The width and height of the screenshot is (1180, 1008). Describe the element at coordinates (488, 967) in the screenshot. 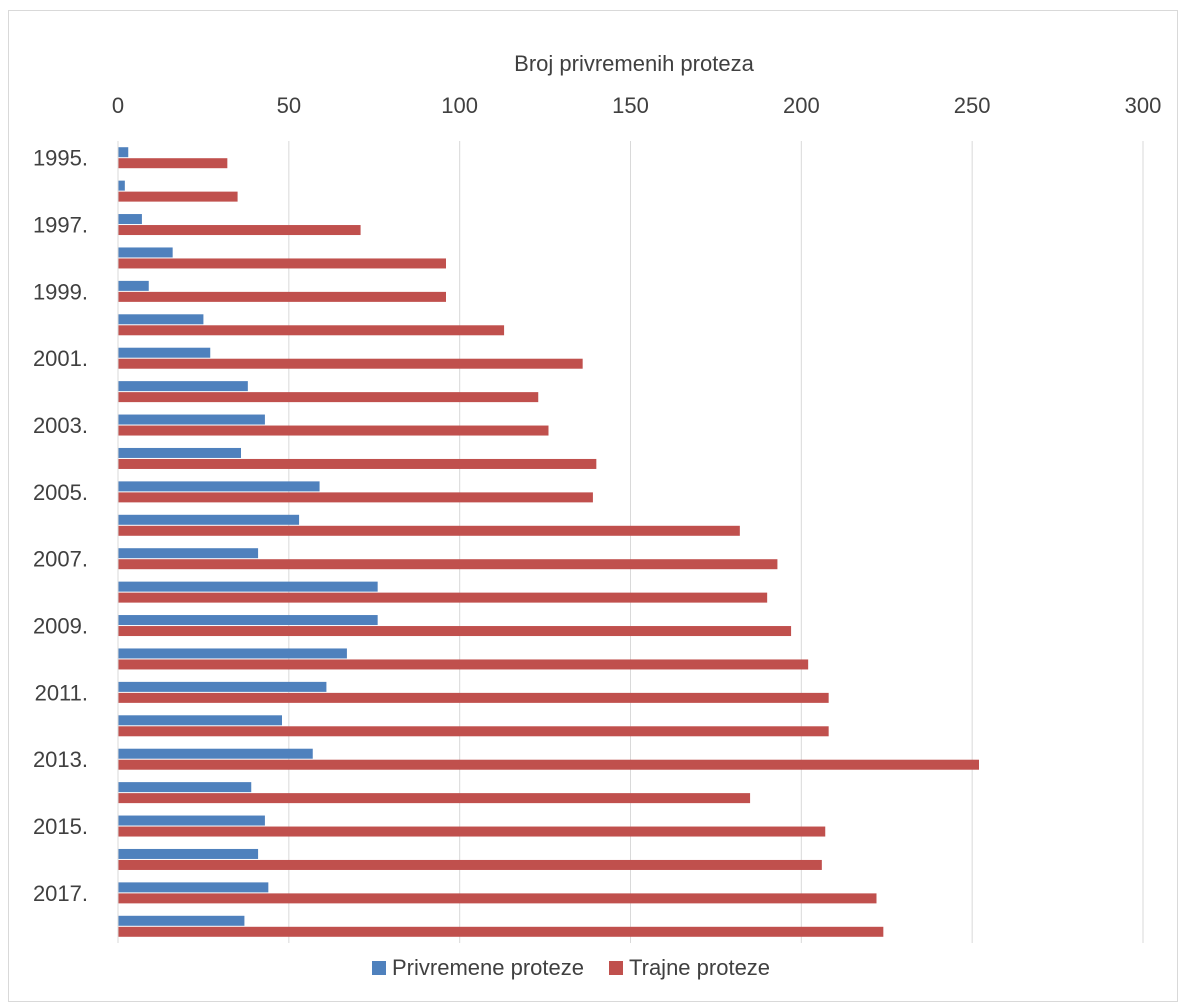

I see `legend-label: Privremene proteze` at that location.